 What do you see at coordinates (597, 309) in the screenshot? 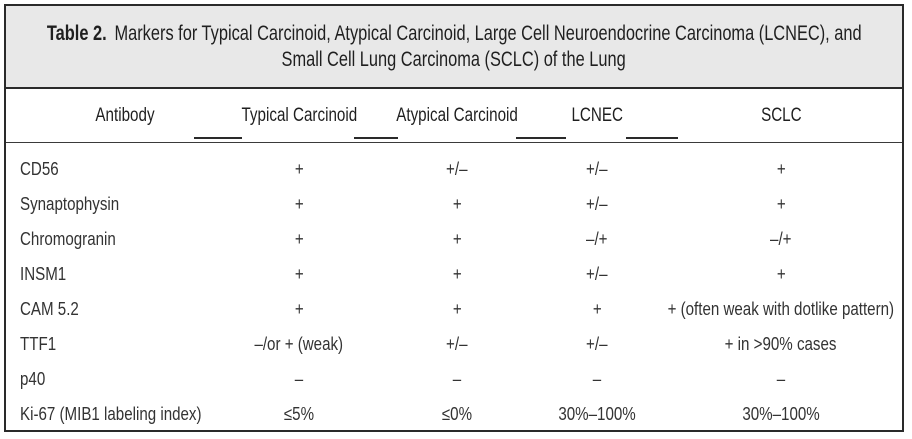
I see `cell-lcnec: +` at bounding box center [597, 309].